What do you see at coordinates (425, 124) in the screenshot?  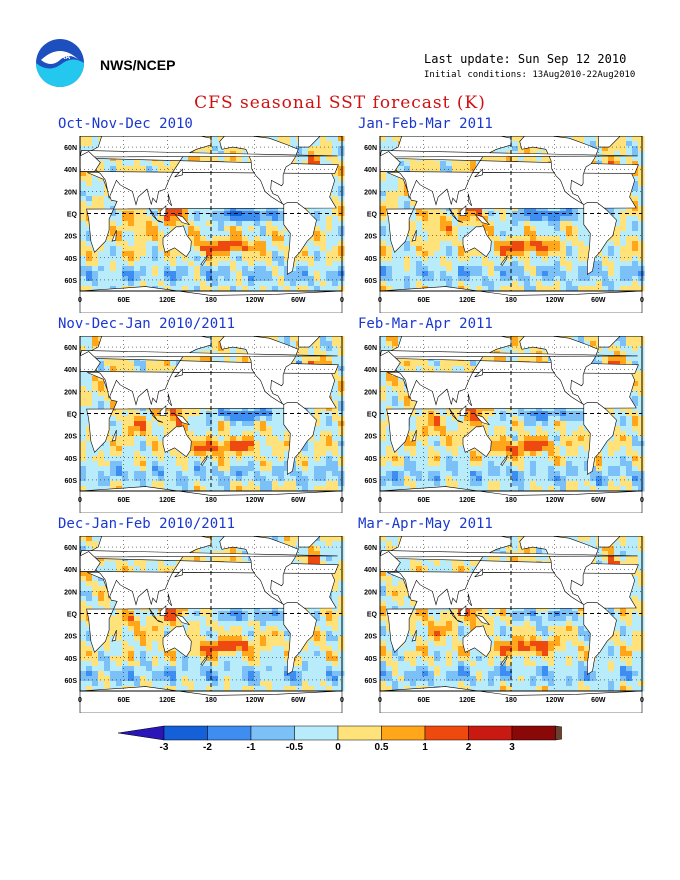 I see `panel-title: Jan-Feb-Mar 2011` at bounding box center [425, 124].